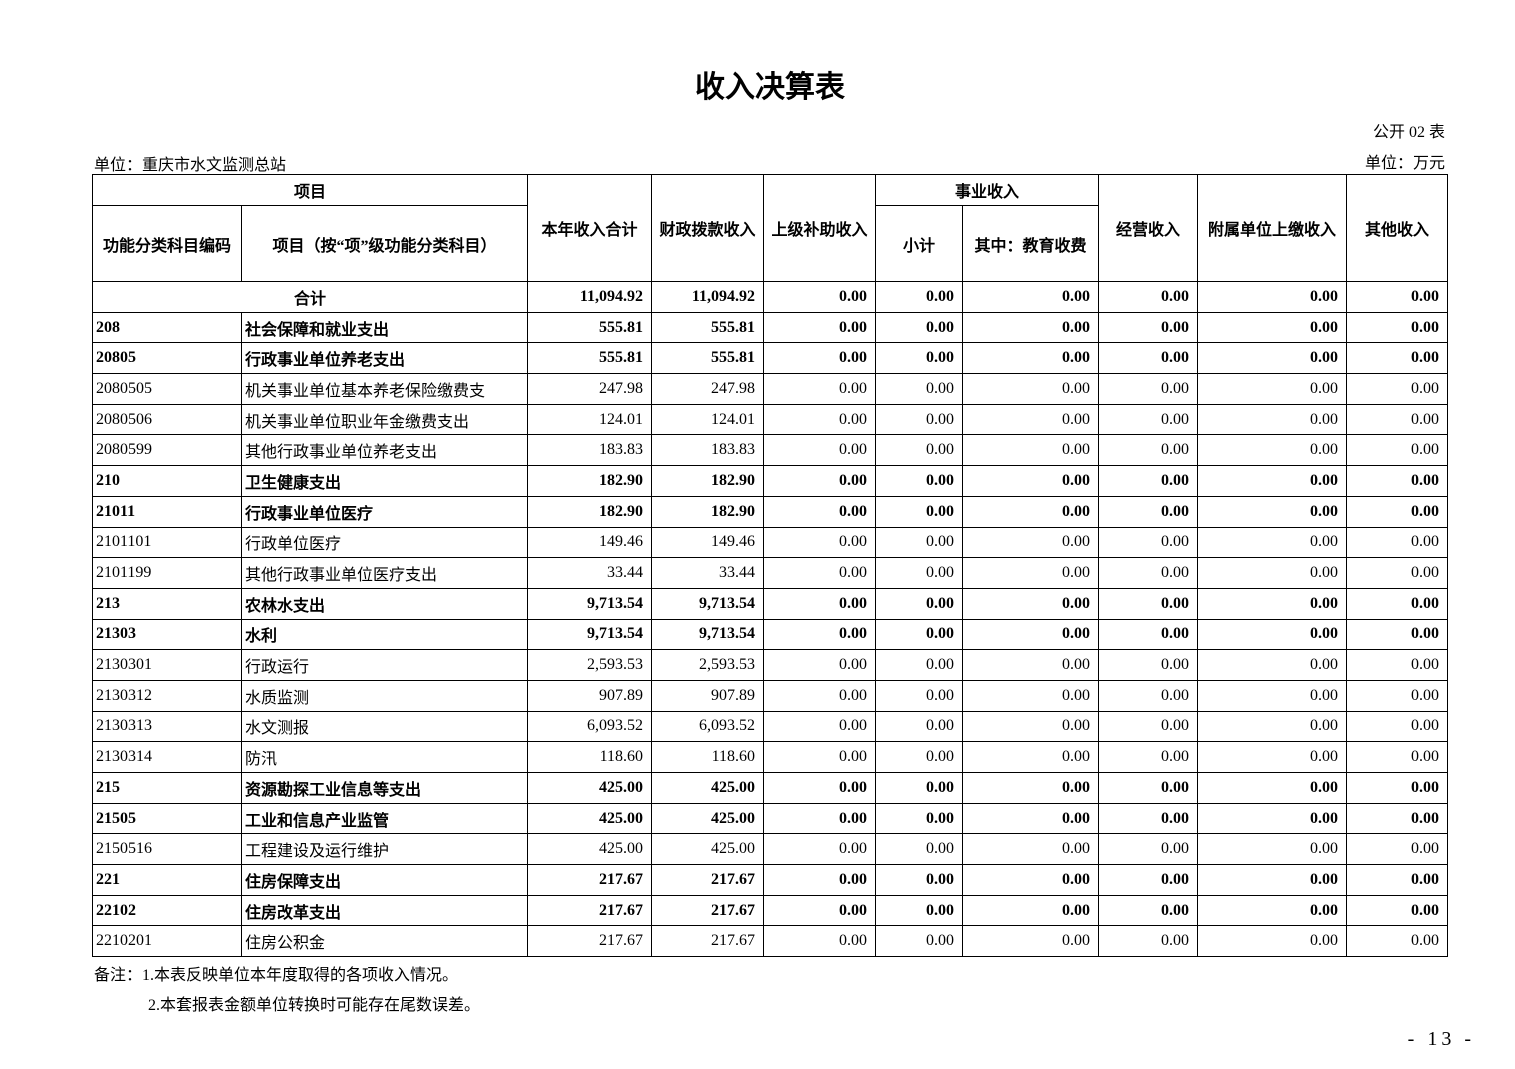 The image size is (1515, 1069). Describe the element at coordinates (167, 358) in the screenshot. I see `row-code: 20805` at that location.